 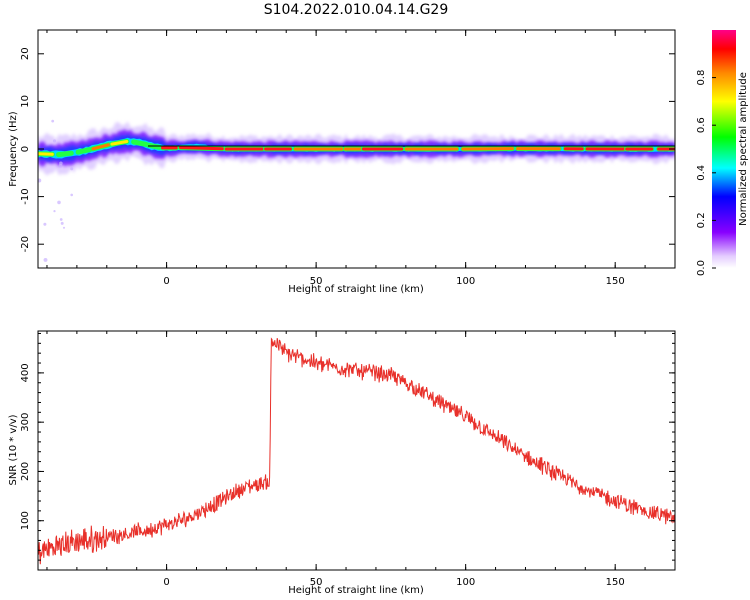 I want to click on spectrogram-y-tick-label-1: -10, so click(x=25, y=196).